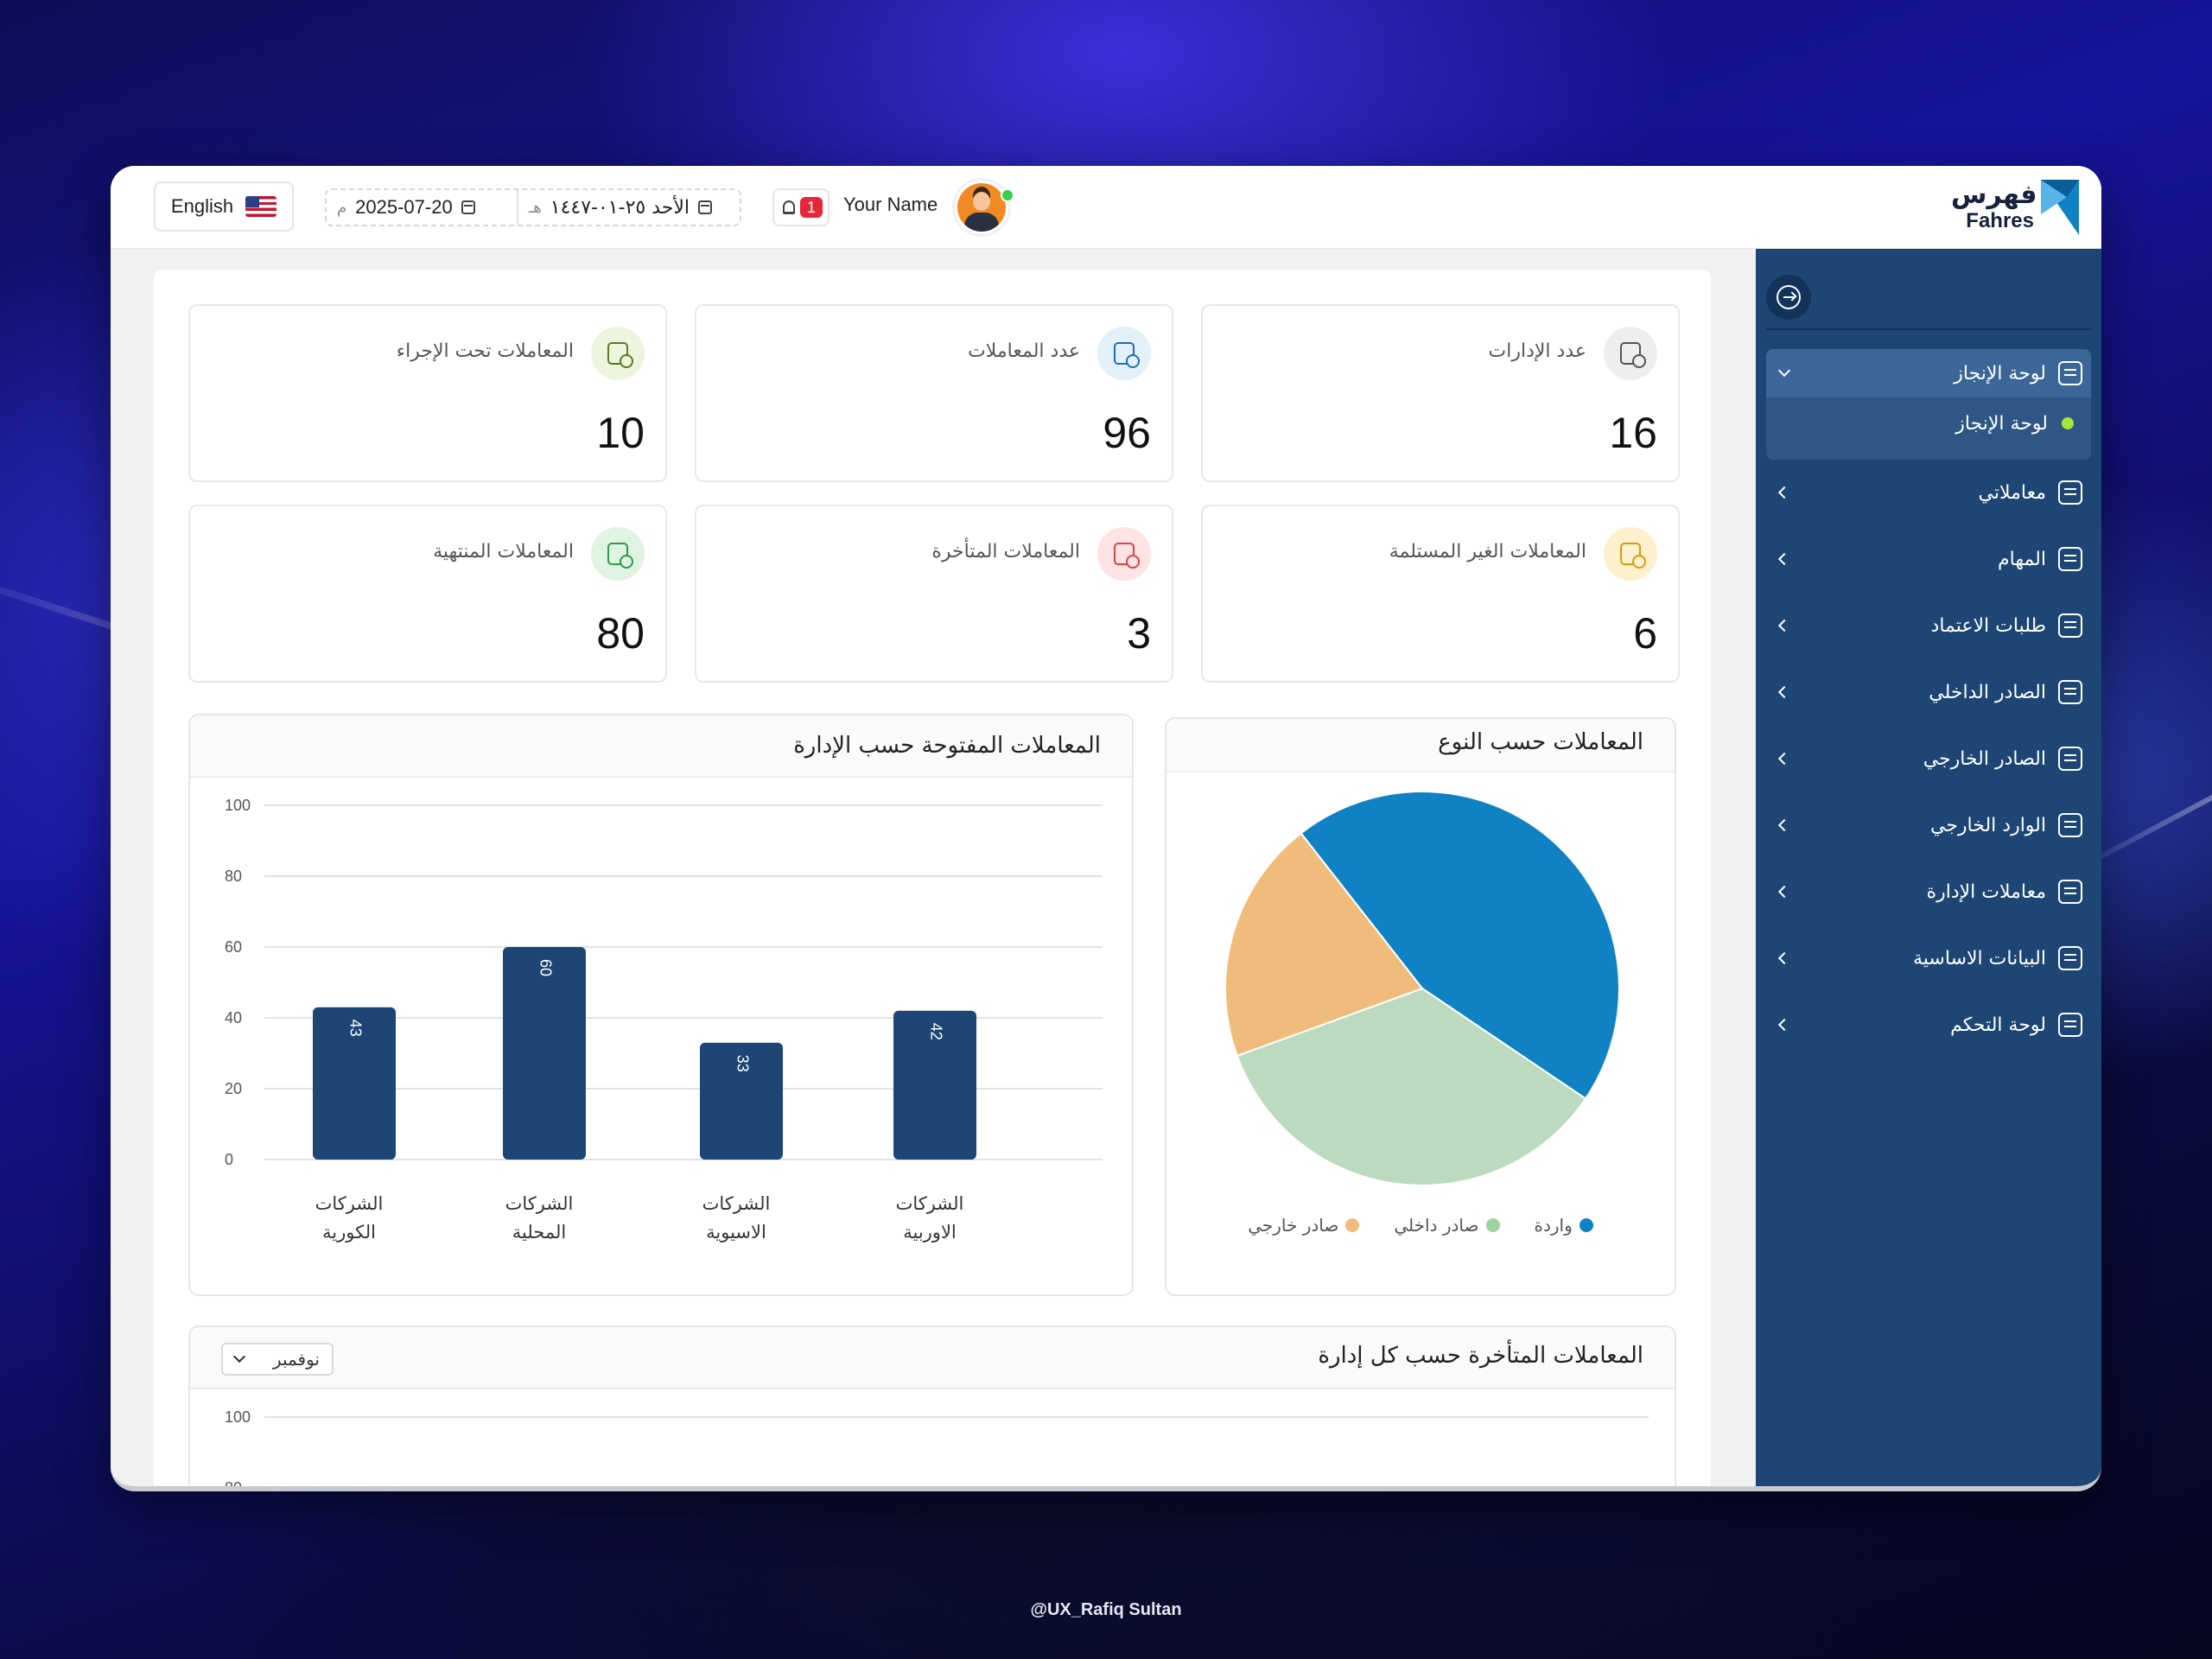  Describe the element at coordinates (2070, 373) in the screenshot. I see `bar-chart-icon` at that location.